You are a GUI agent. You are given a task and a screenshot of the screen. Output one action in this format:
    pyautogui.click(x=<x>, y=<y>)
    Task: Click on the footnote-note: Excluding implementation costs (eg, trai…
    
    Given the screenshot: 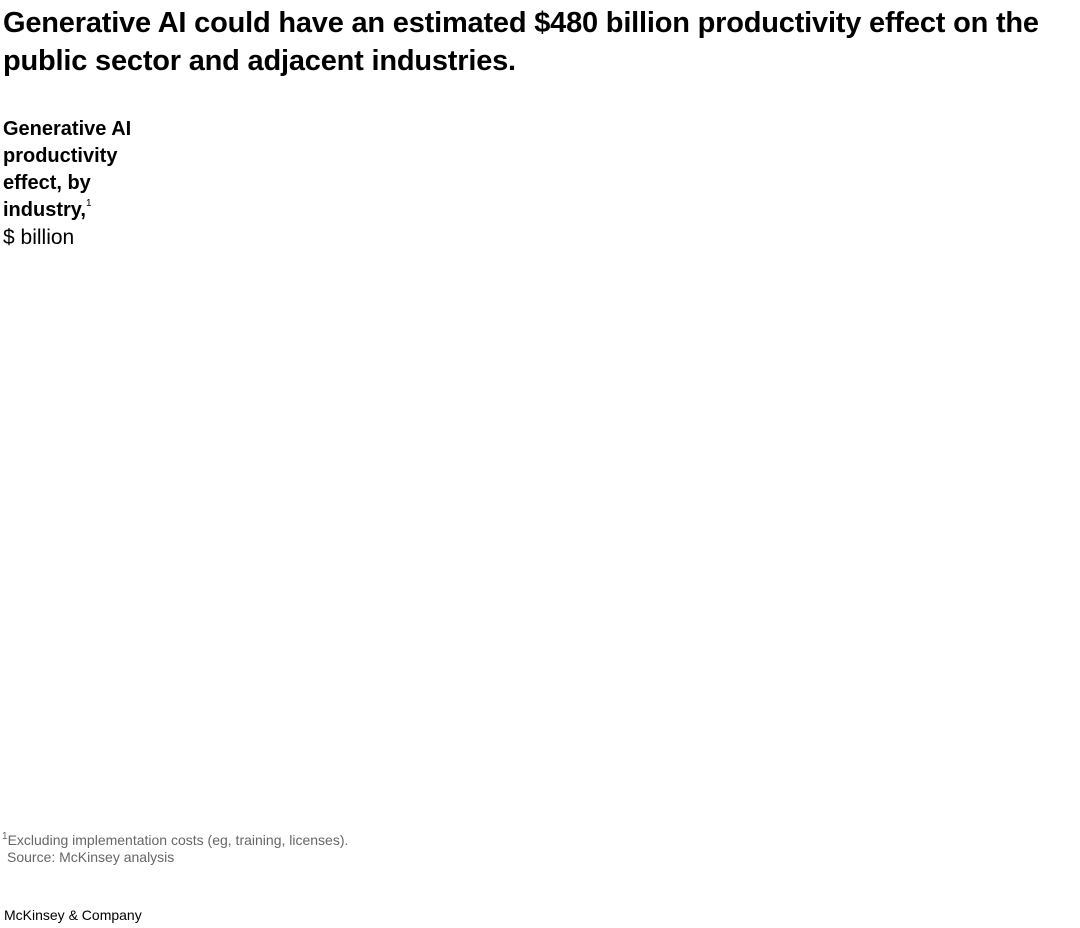 What is the action you would take?
    pyautogui.click(x=178, y=840)
    